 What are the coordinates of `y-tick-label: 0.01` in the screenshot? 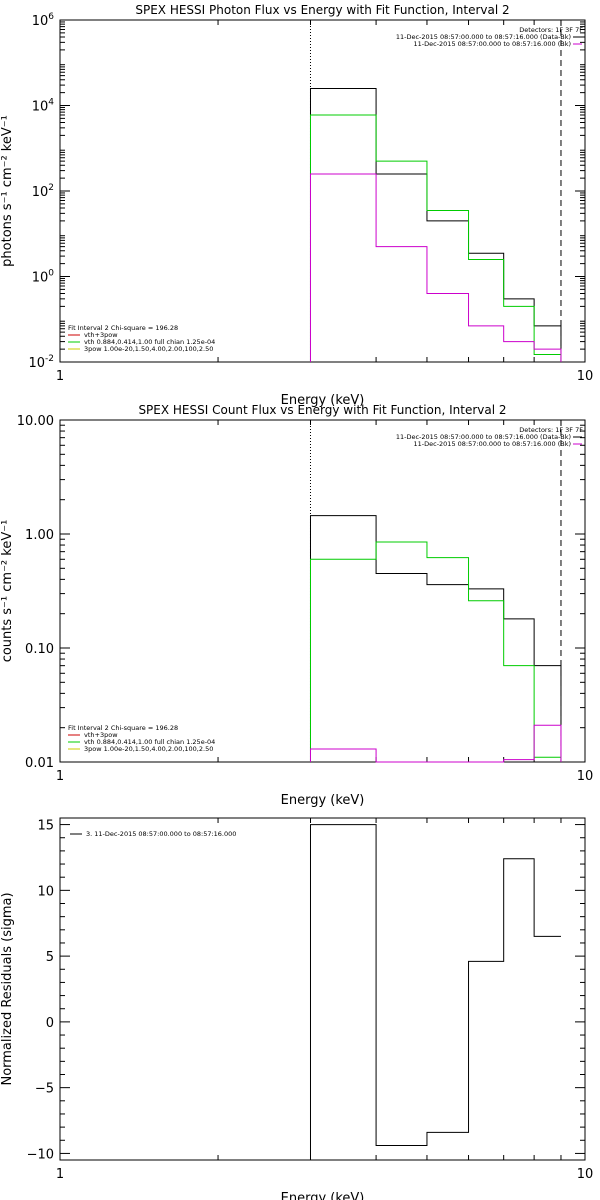 It's located at (39, 763).